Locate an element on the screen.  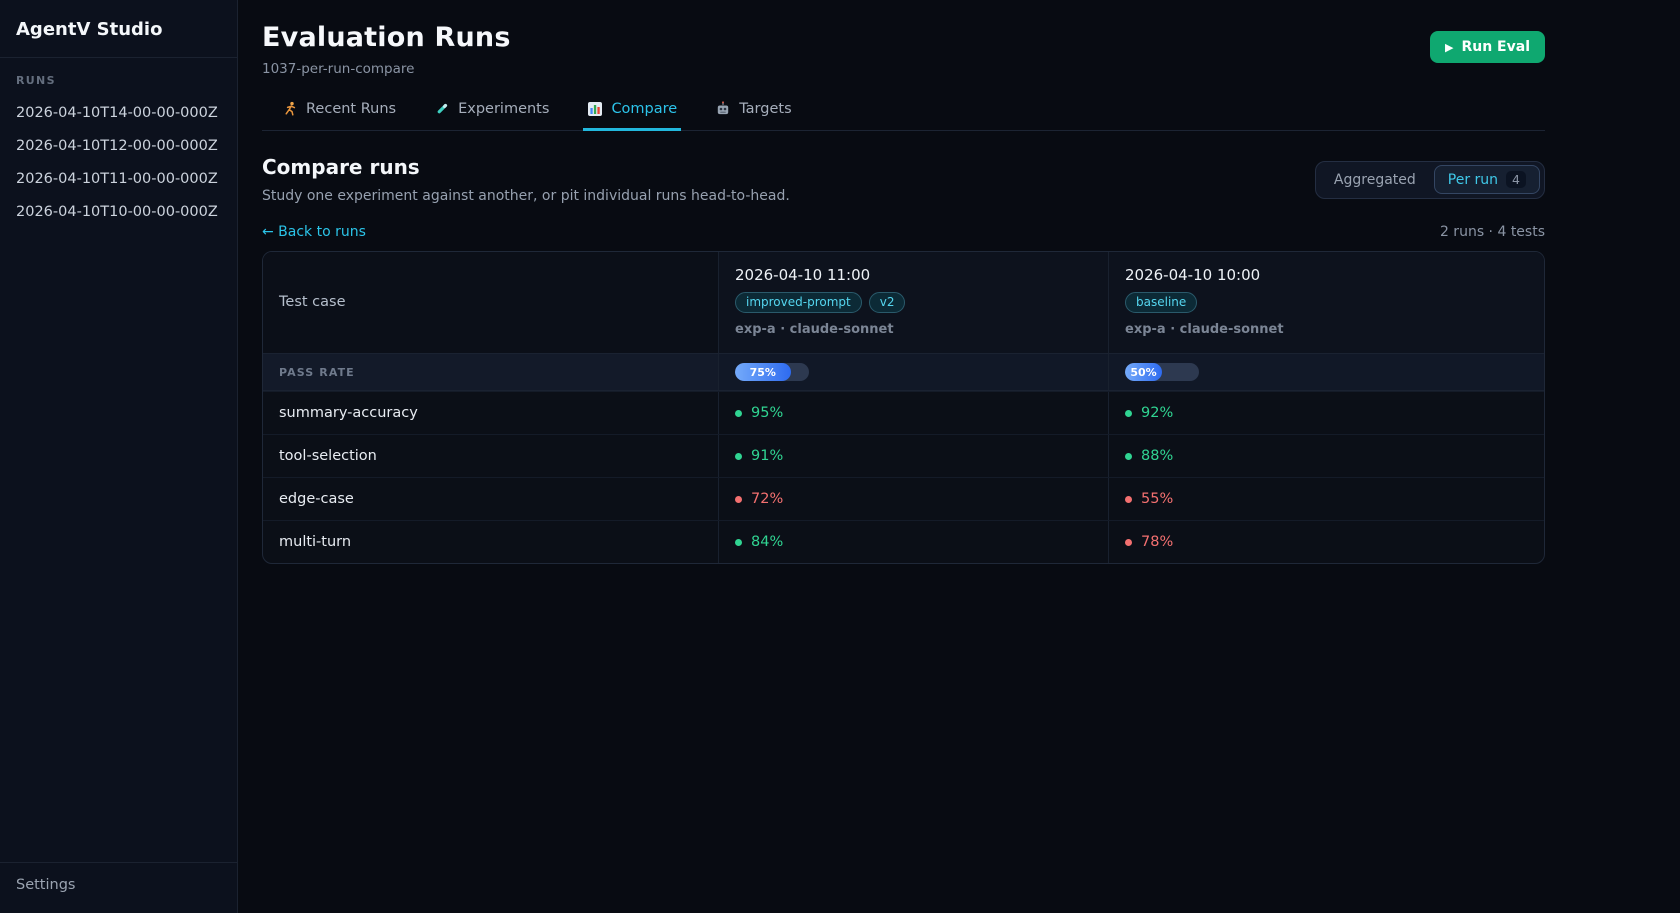
page-title: Evaluation Runs is located at coordinates (386, 37).